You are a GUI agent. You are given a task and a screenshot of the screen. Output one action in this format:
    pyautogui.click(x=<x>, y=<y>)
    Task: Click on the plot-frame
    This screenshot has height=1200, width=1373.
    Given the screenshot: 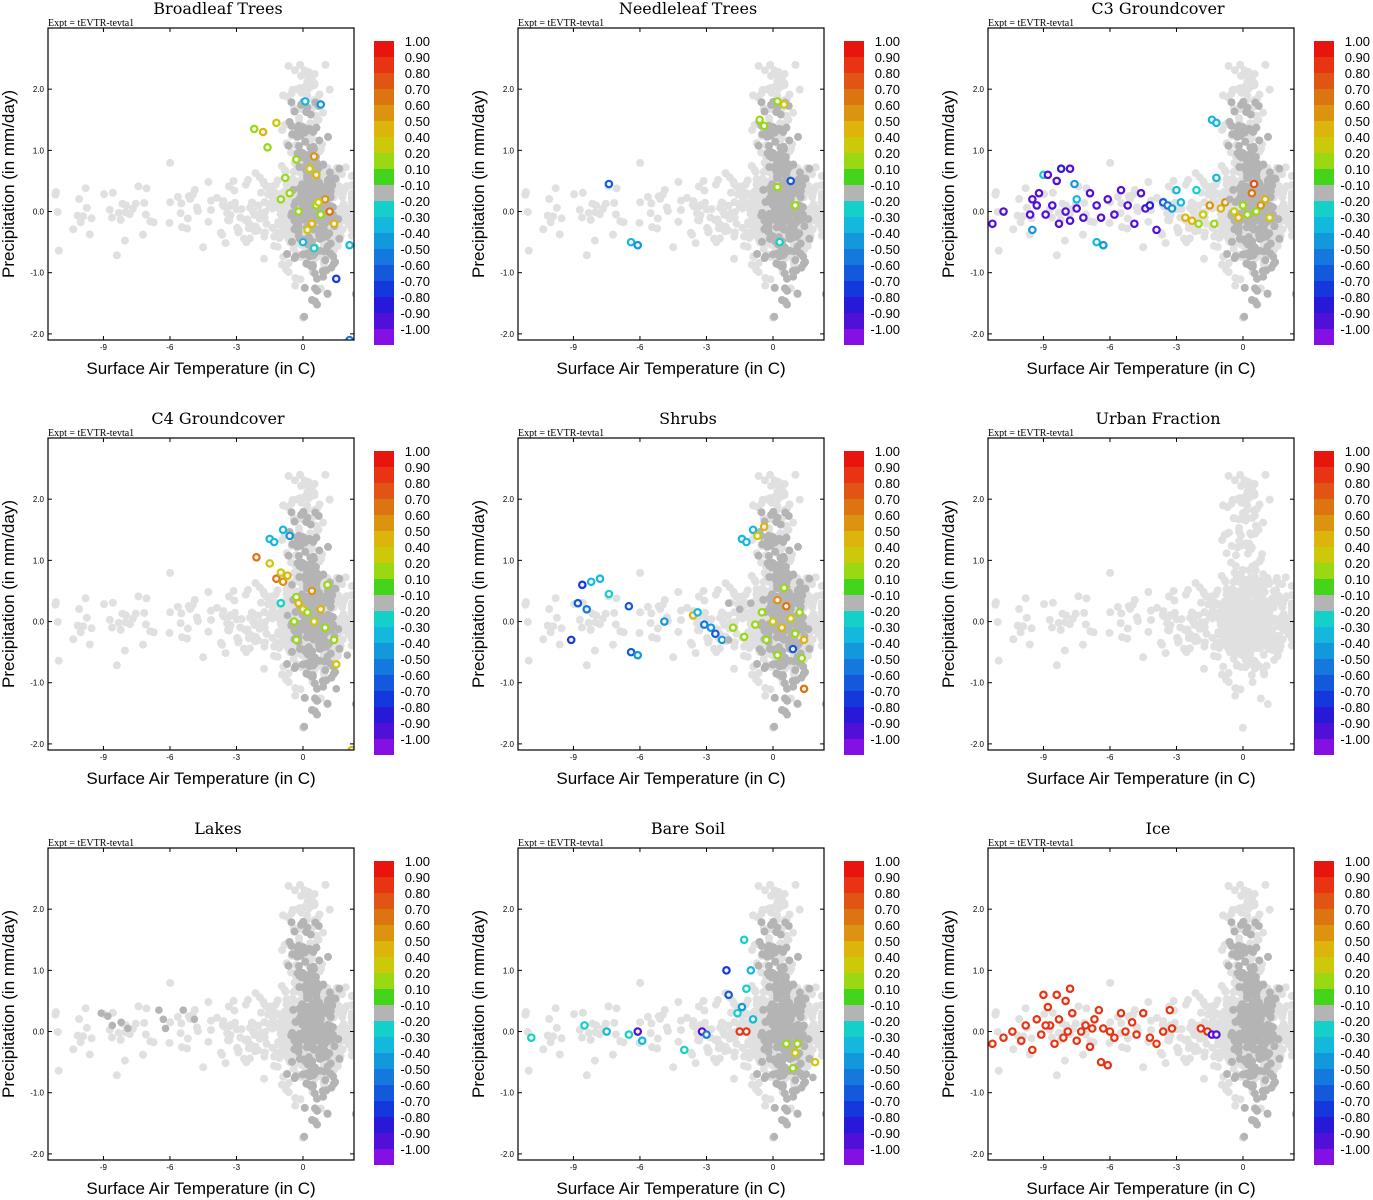 What is the action you would take?
    pyautogui.click(x=201, y=184)
    